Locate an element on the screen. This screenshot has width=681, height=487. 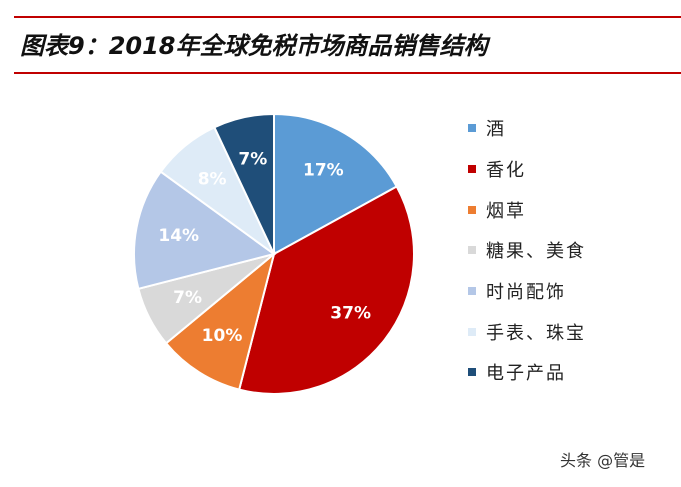
legend-label: 烟草 is located at coordinates (506, 211).